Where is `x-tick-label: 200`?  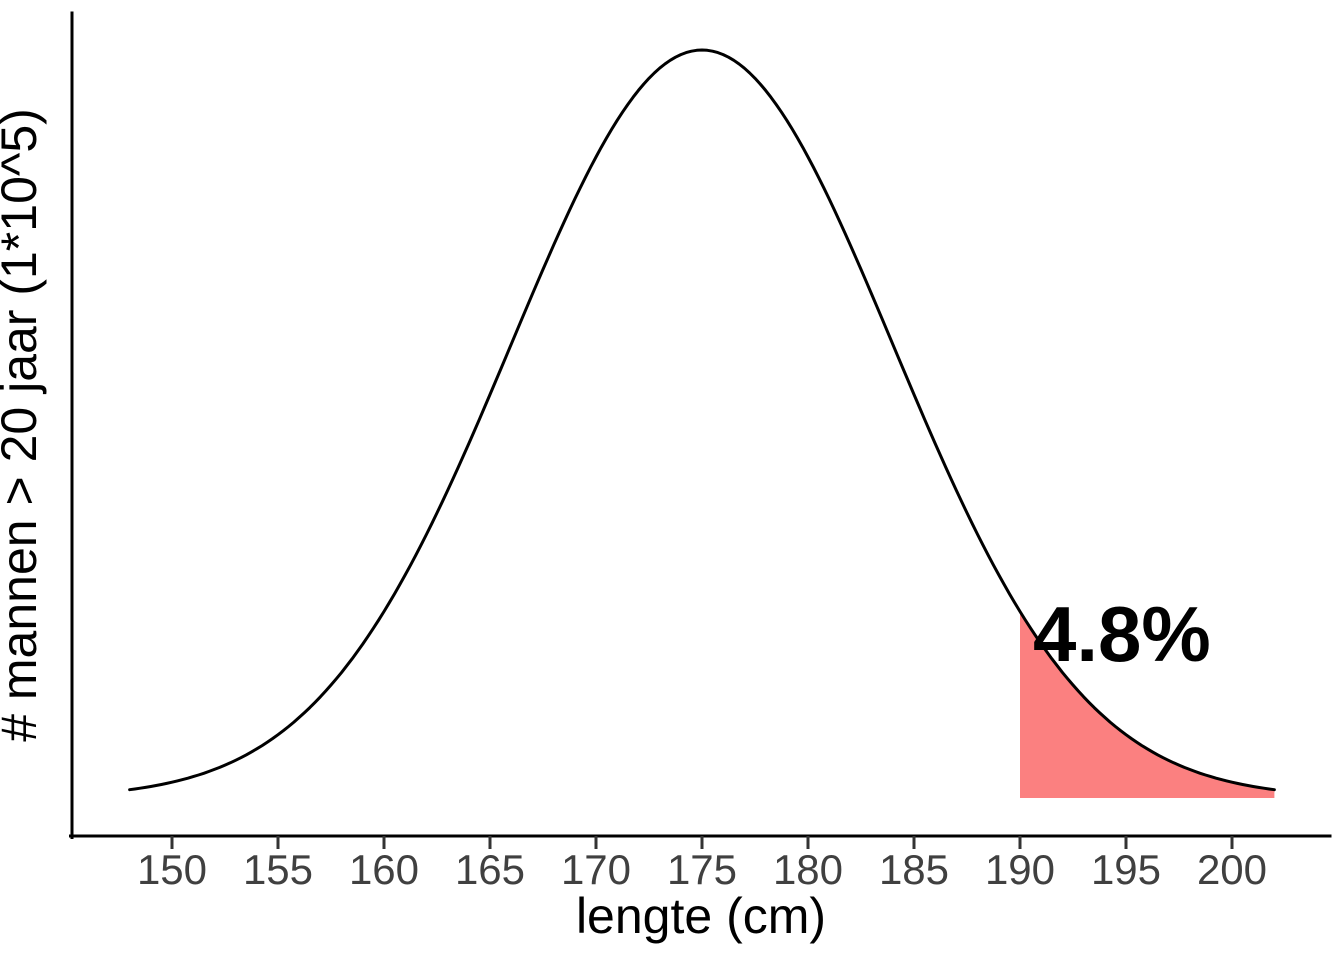 x-tick-label: 200 is located at coordinates (1232, 869).